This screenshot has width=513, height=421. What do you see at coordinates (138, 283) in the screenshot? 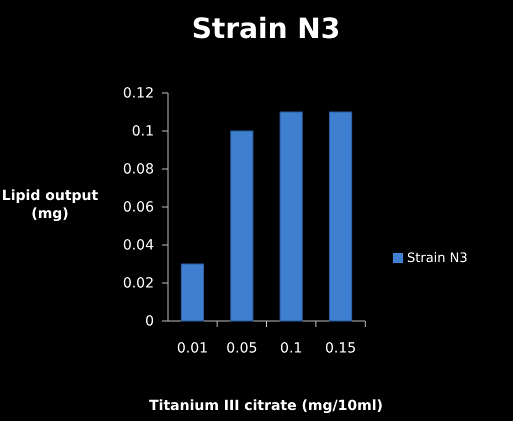
I see `y-tick-label: 0.02` at bounding box center [138, 283].